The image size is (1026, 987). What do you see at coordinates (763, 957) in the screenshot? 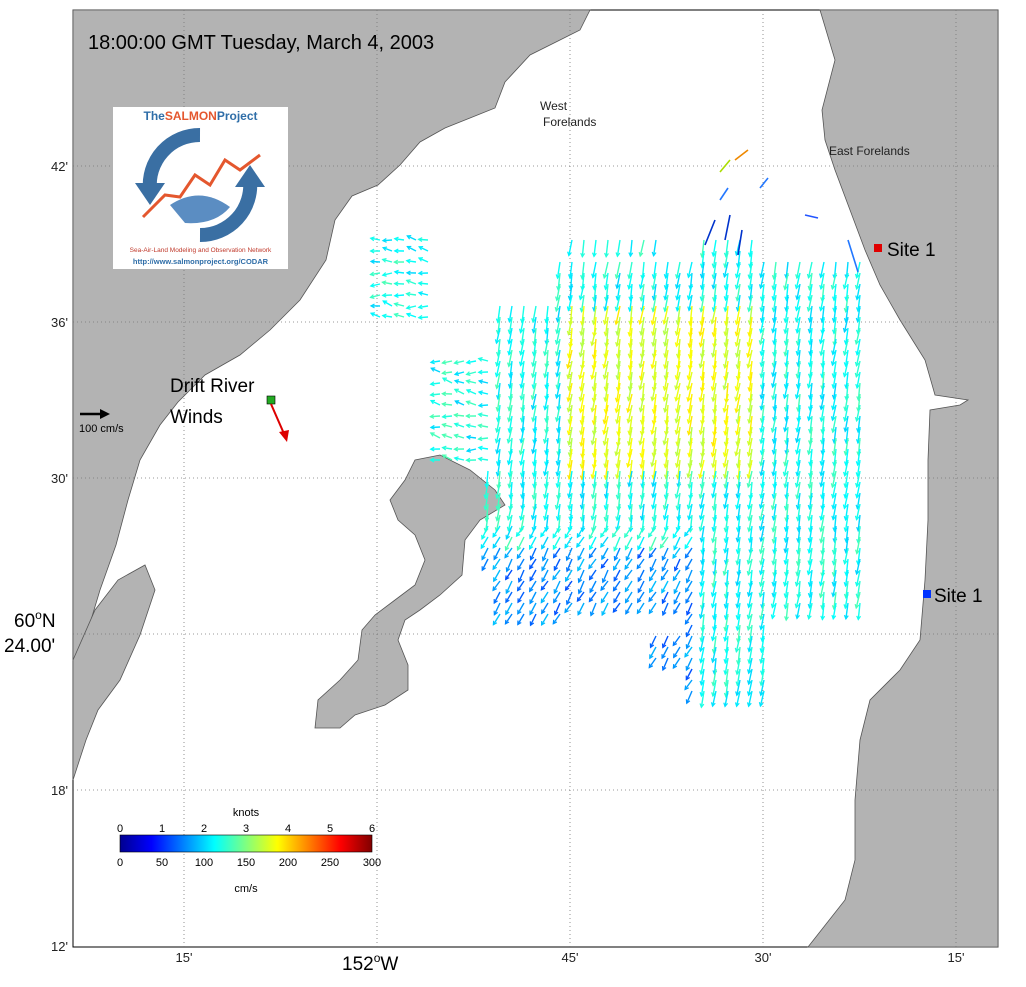
I see `lon-tick-label: 30'` at bounding box center [763, 957].